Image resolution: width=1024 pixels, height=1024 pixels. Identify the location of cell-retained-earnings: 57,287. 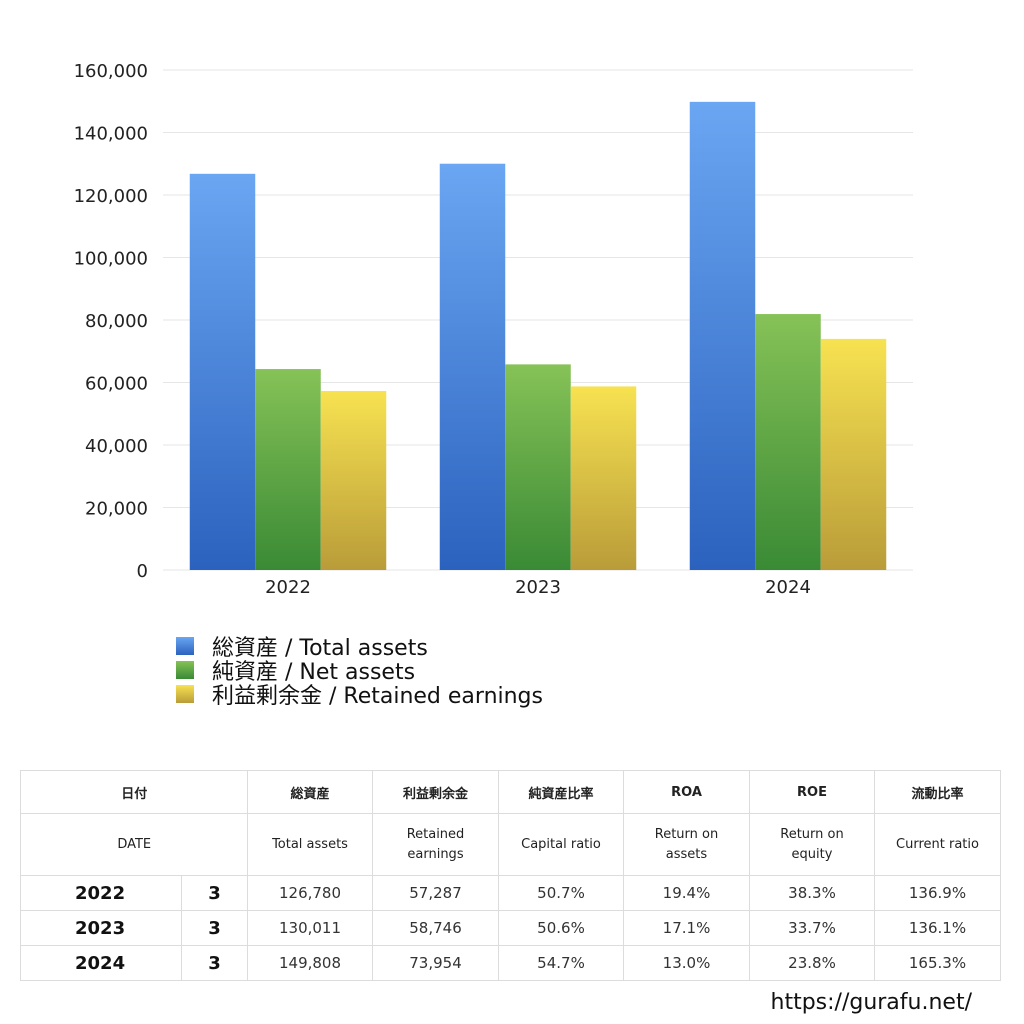
(435, 893).